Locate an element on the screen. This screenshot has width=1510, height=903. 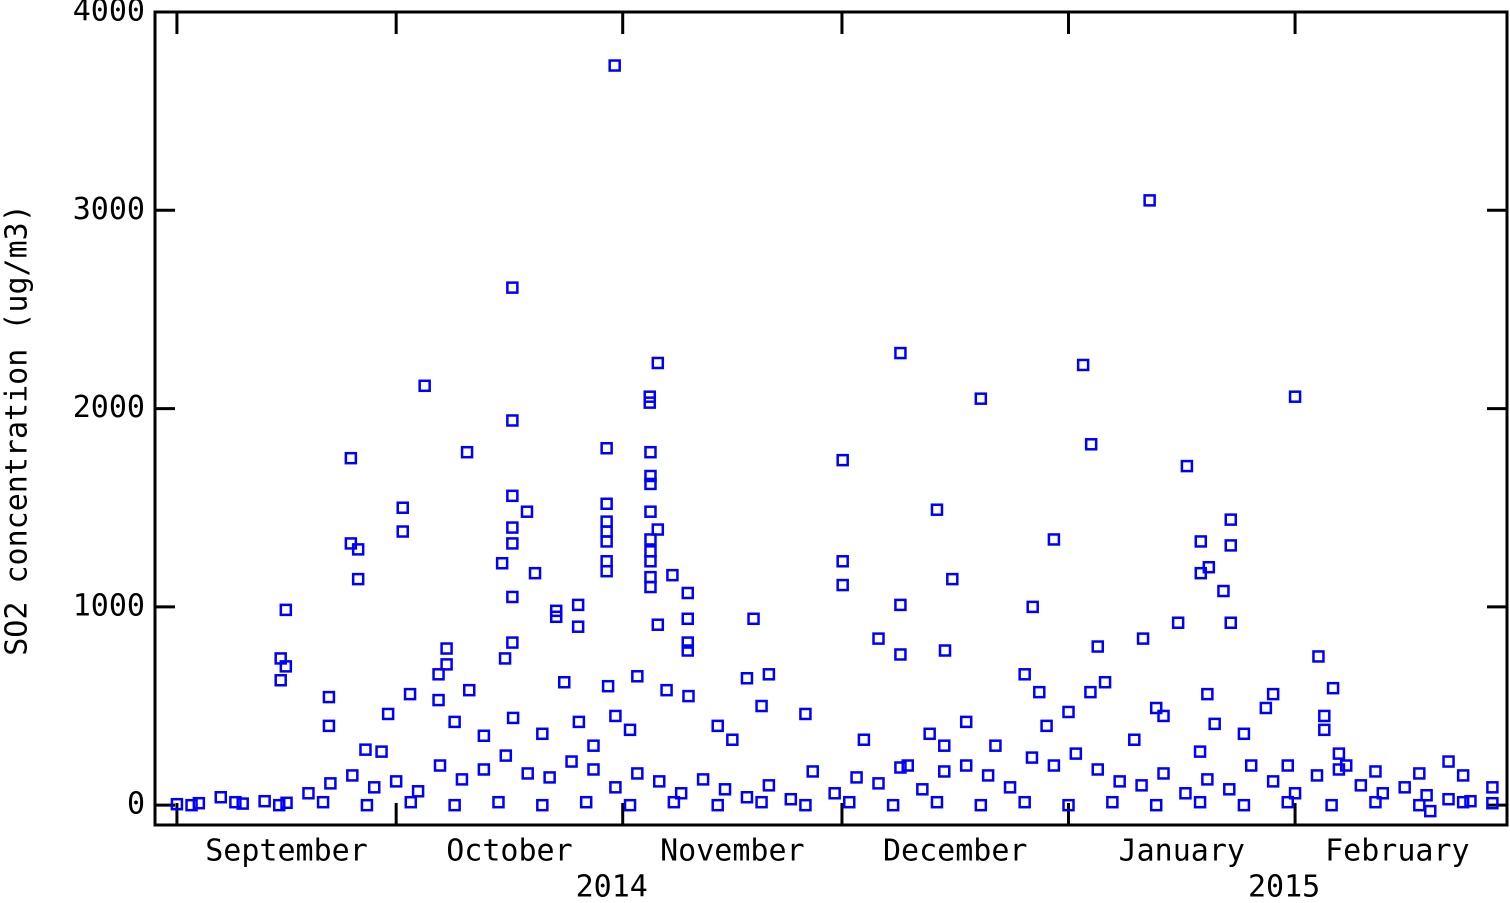
y-tick-label: 4000 is located at coordinates (109, 14).